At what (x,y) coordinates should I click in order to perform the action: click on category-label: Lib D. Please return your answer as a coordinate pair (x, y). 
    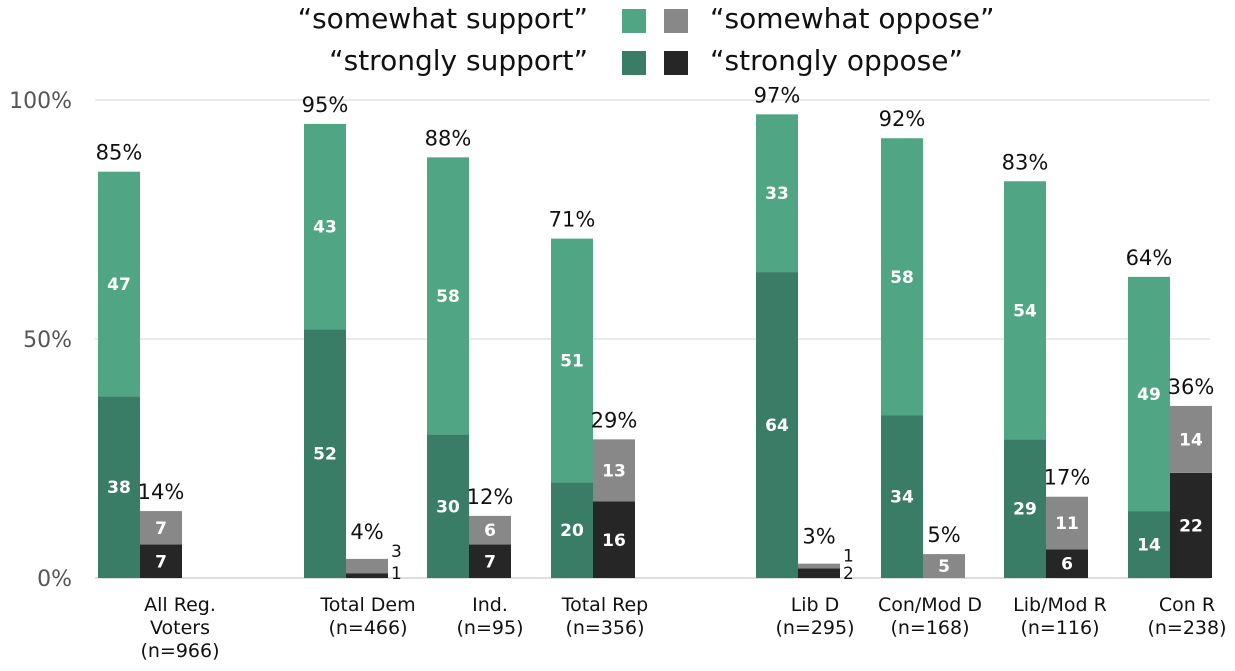
    Looking at the image, I should click on (815, 605).